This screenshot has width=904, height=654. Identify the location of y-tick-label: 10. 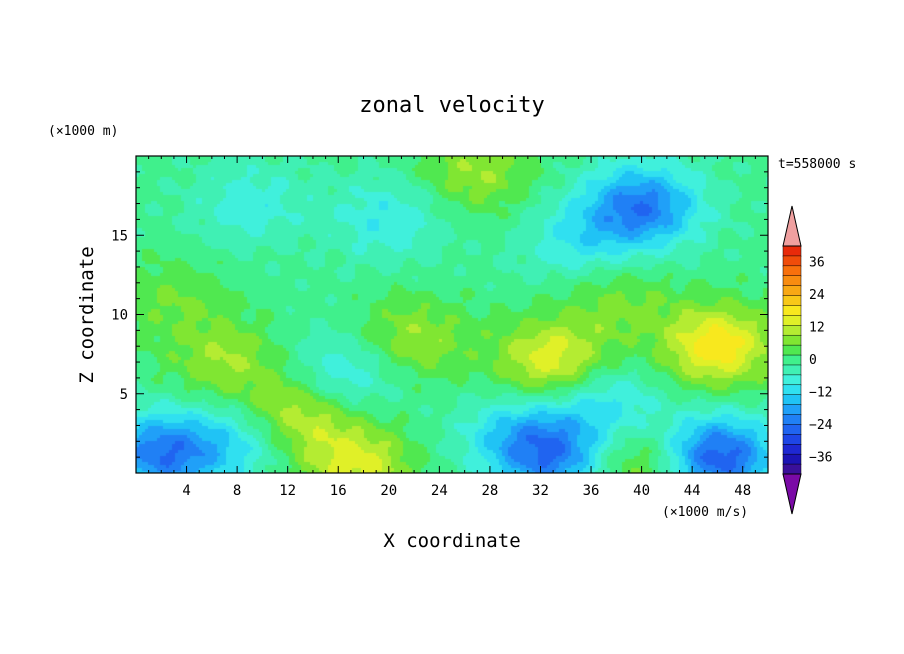
(119, 316).